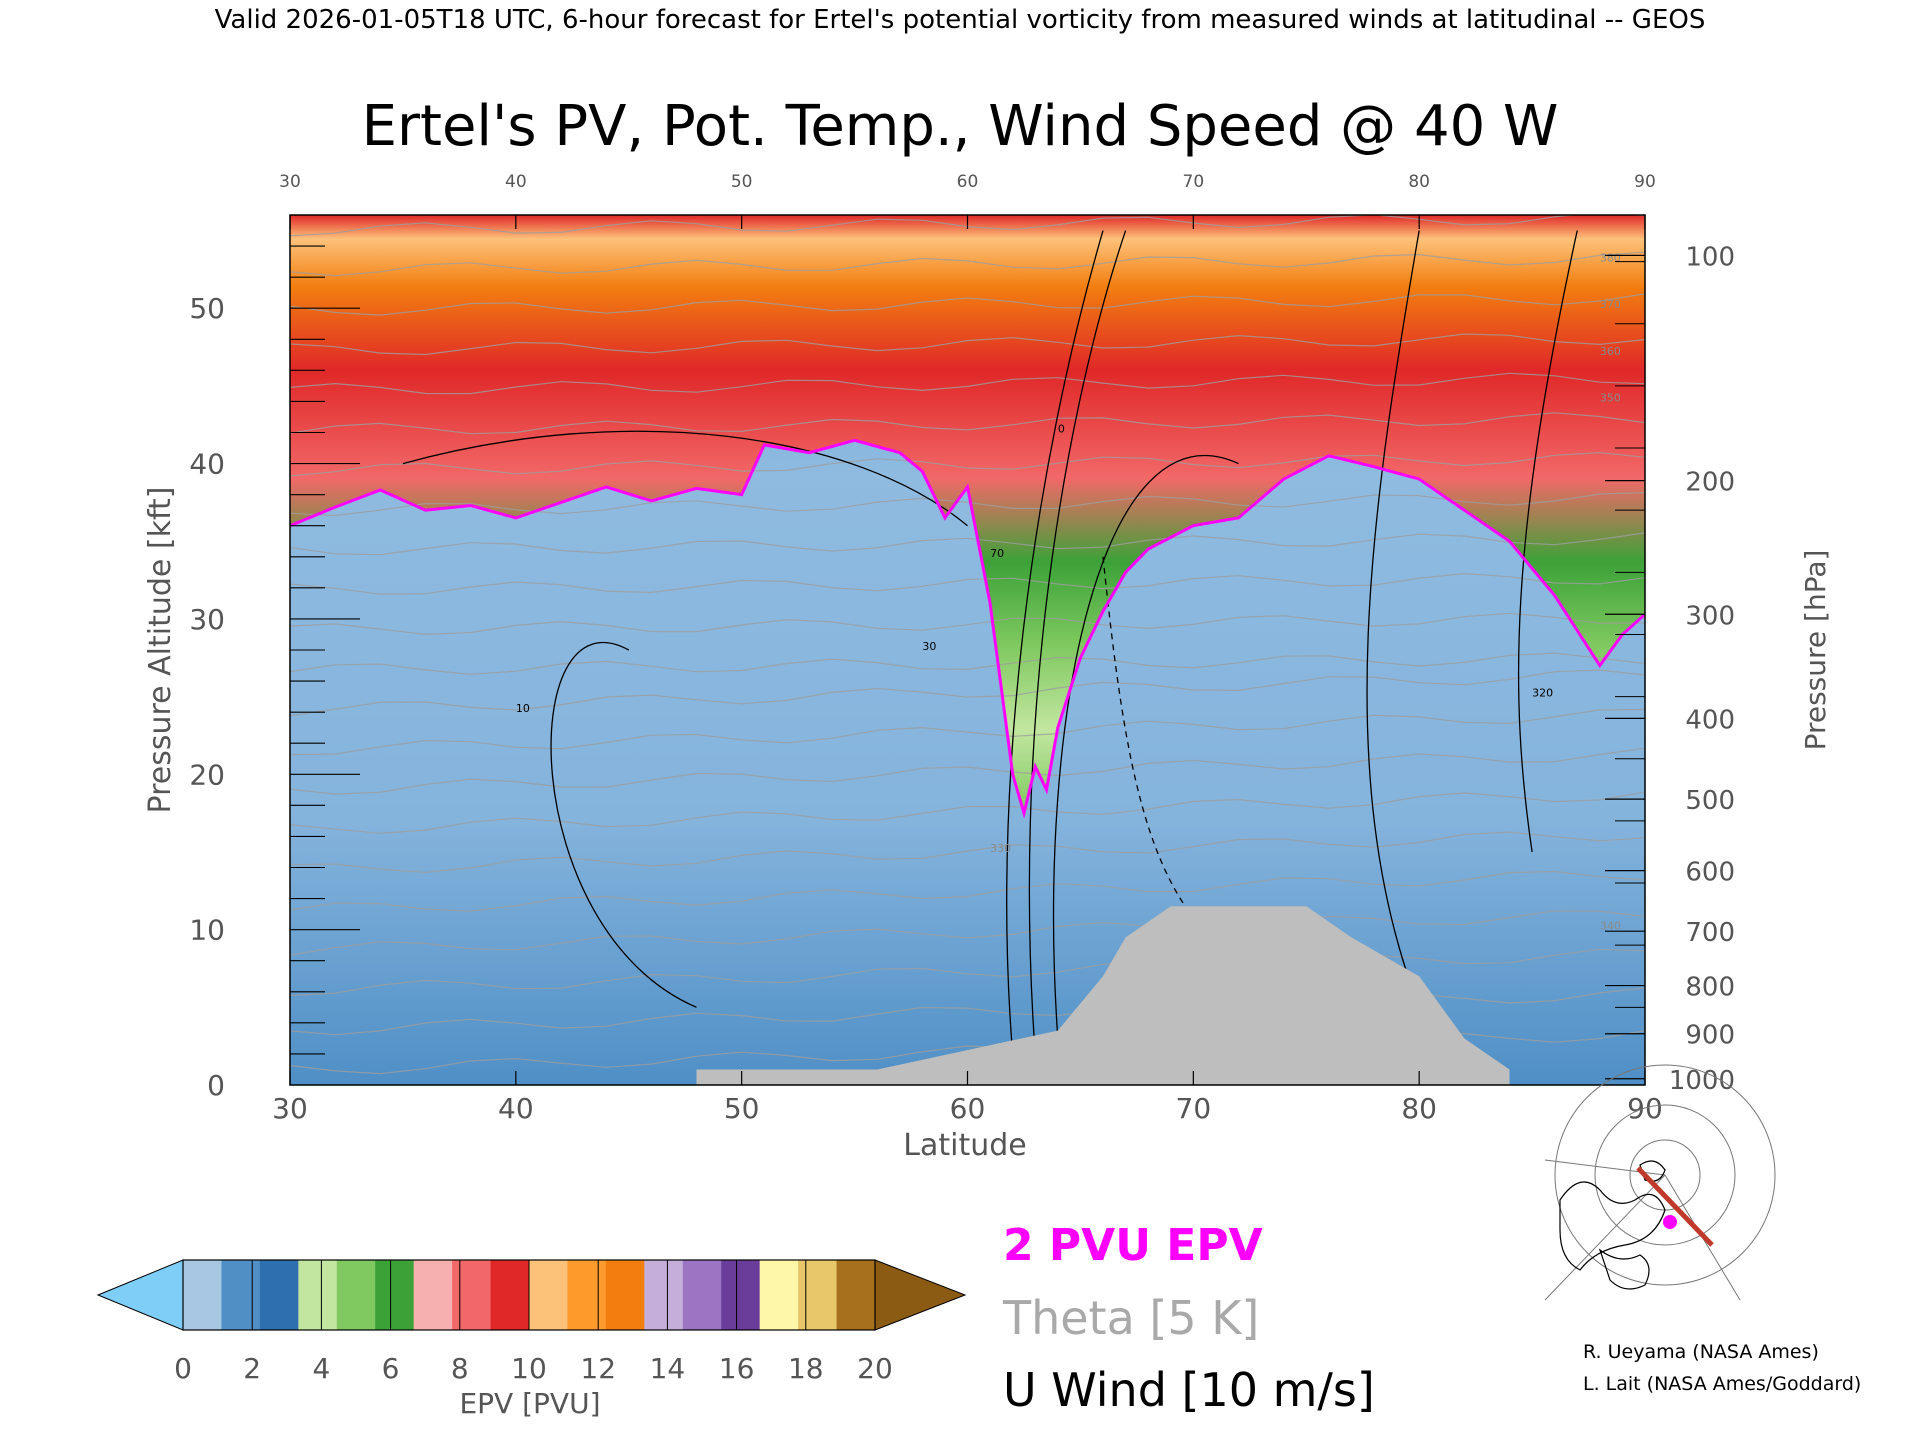  What do you see at coordinates (1658, 1184) in the screenshot?
I see `locator-map` at bounding box center [1658, 1184].